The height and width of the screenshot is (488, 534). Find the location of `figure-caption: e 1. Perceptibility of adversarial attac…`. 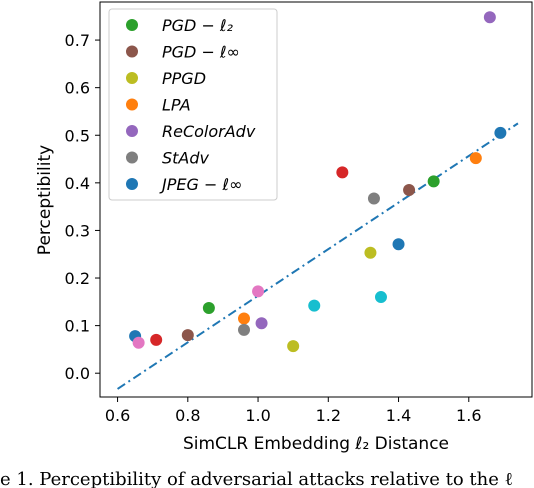

figure-caption: e 1. Perceptibility of adversarial attac… is located at coordinates (256, 478).